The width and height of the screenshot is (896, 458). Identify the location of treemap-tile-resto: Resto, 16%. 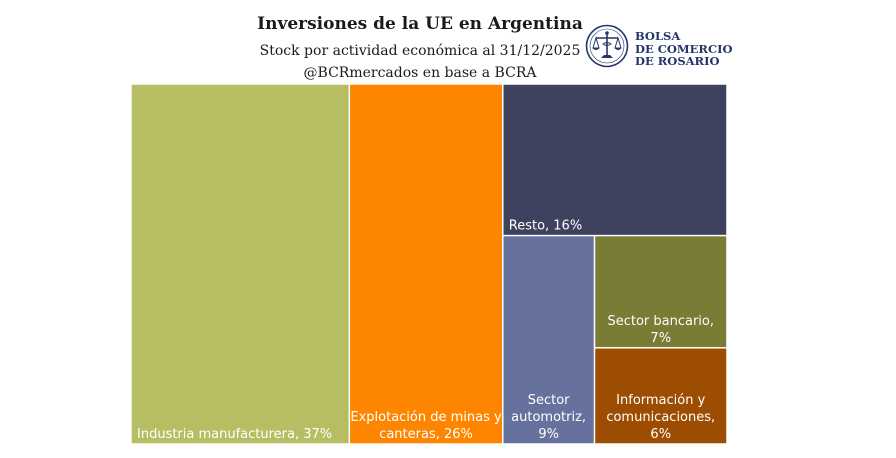
(615, 159).